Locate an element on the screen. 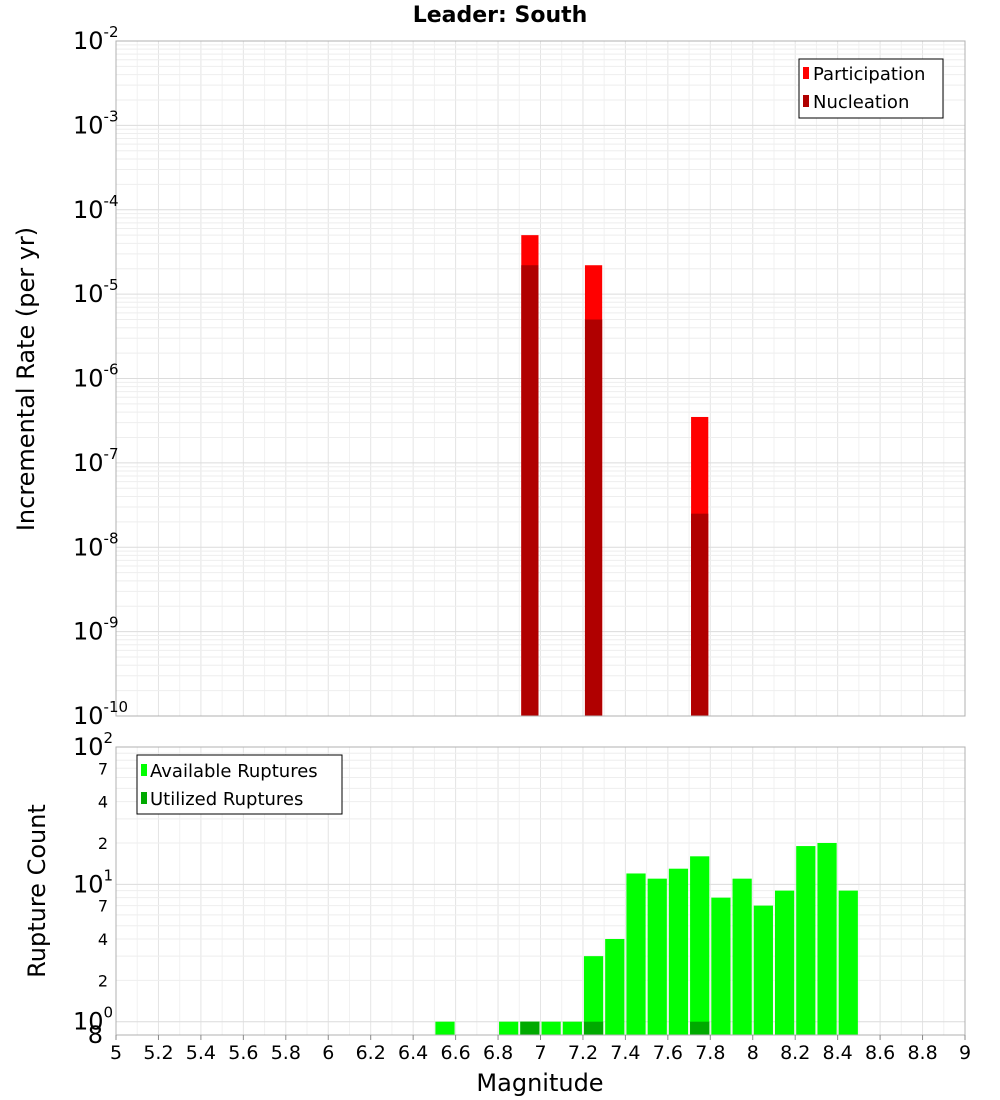 This screenshot has height=1100, width=1000. bottom-y-tick-label: 10⁰ is located at coordinates (93, 1020).